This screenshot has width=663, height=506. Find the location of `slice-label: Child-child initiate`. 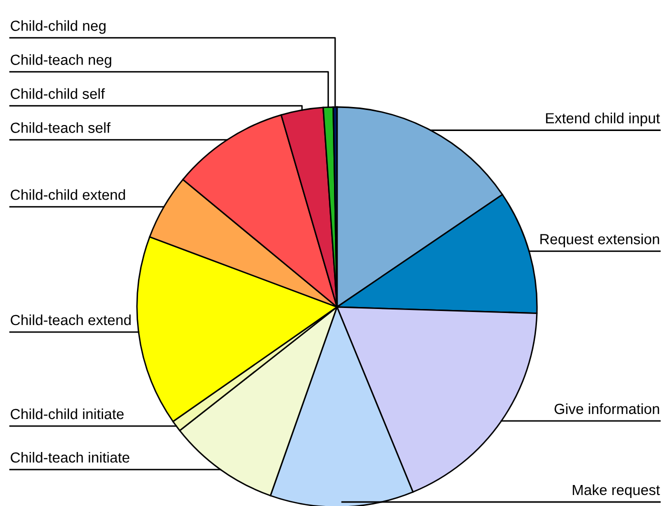

slice-label: Child-child initiate is located at coordinates (67, 414).